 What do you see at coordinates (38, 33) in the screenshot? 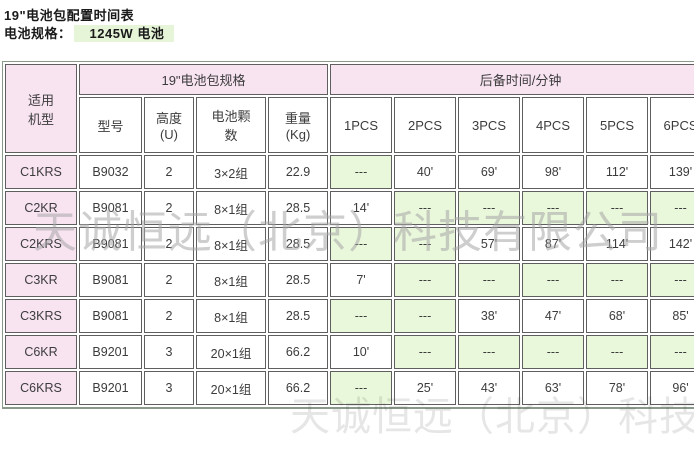
I see `battery-spec-label: 电池规格：` at bounding box center [38, 33].